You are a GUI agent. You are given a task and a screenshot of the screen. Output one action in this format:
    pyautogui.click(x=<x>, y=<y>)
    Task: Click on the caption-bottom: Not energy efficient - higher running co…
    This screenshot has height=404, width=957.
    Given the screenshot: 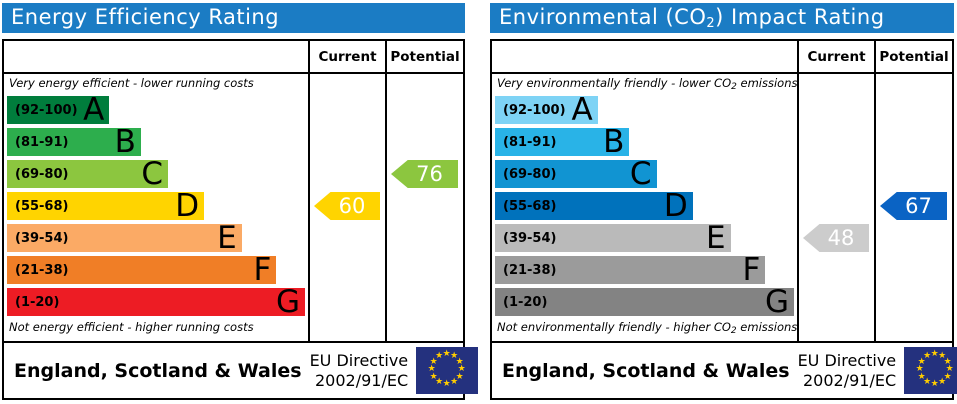 What is the action you would take?
    pyautogui.click(x=158, y=328)
    